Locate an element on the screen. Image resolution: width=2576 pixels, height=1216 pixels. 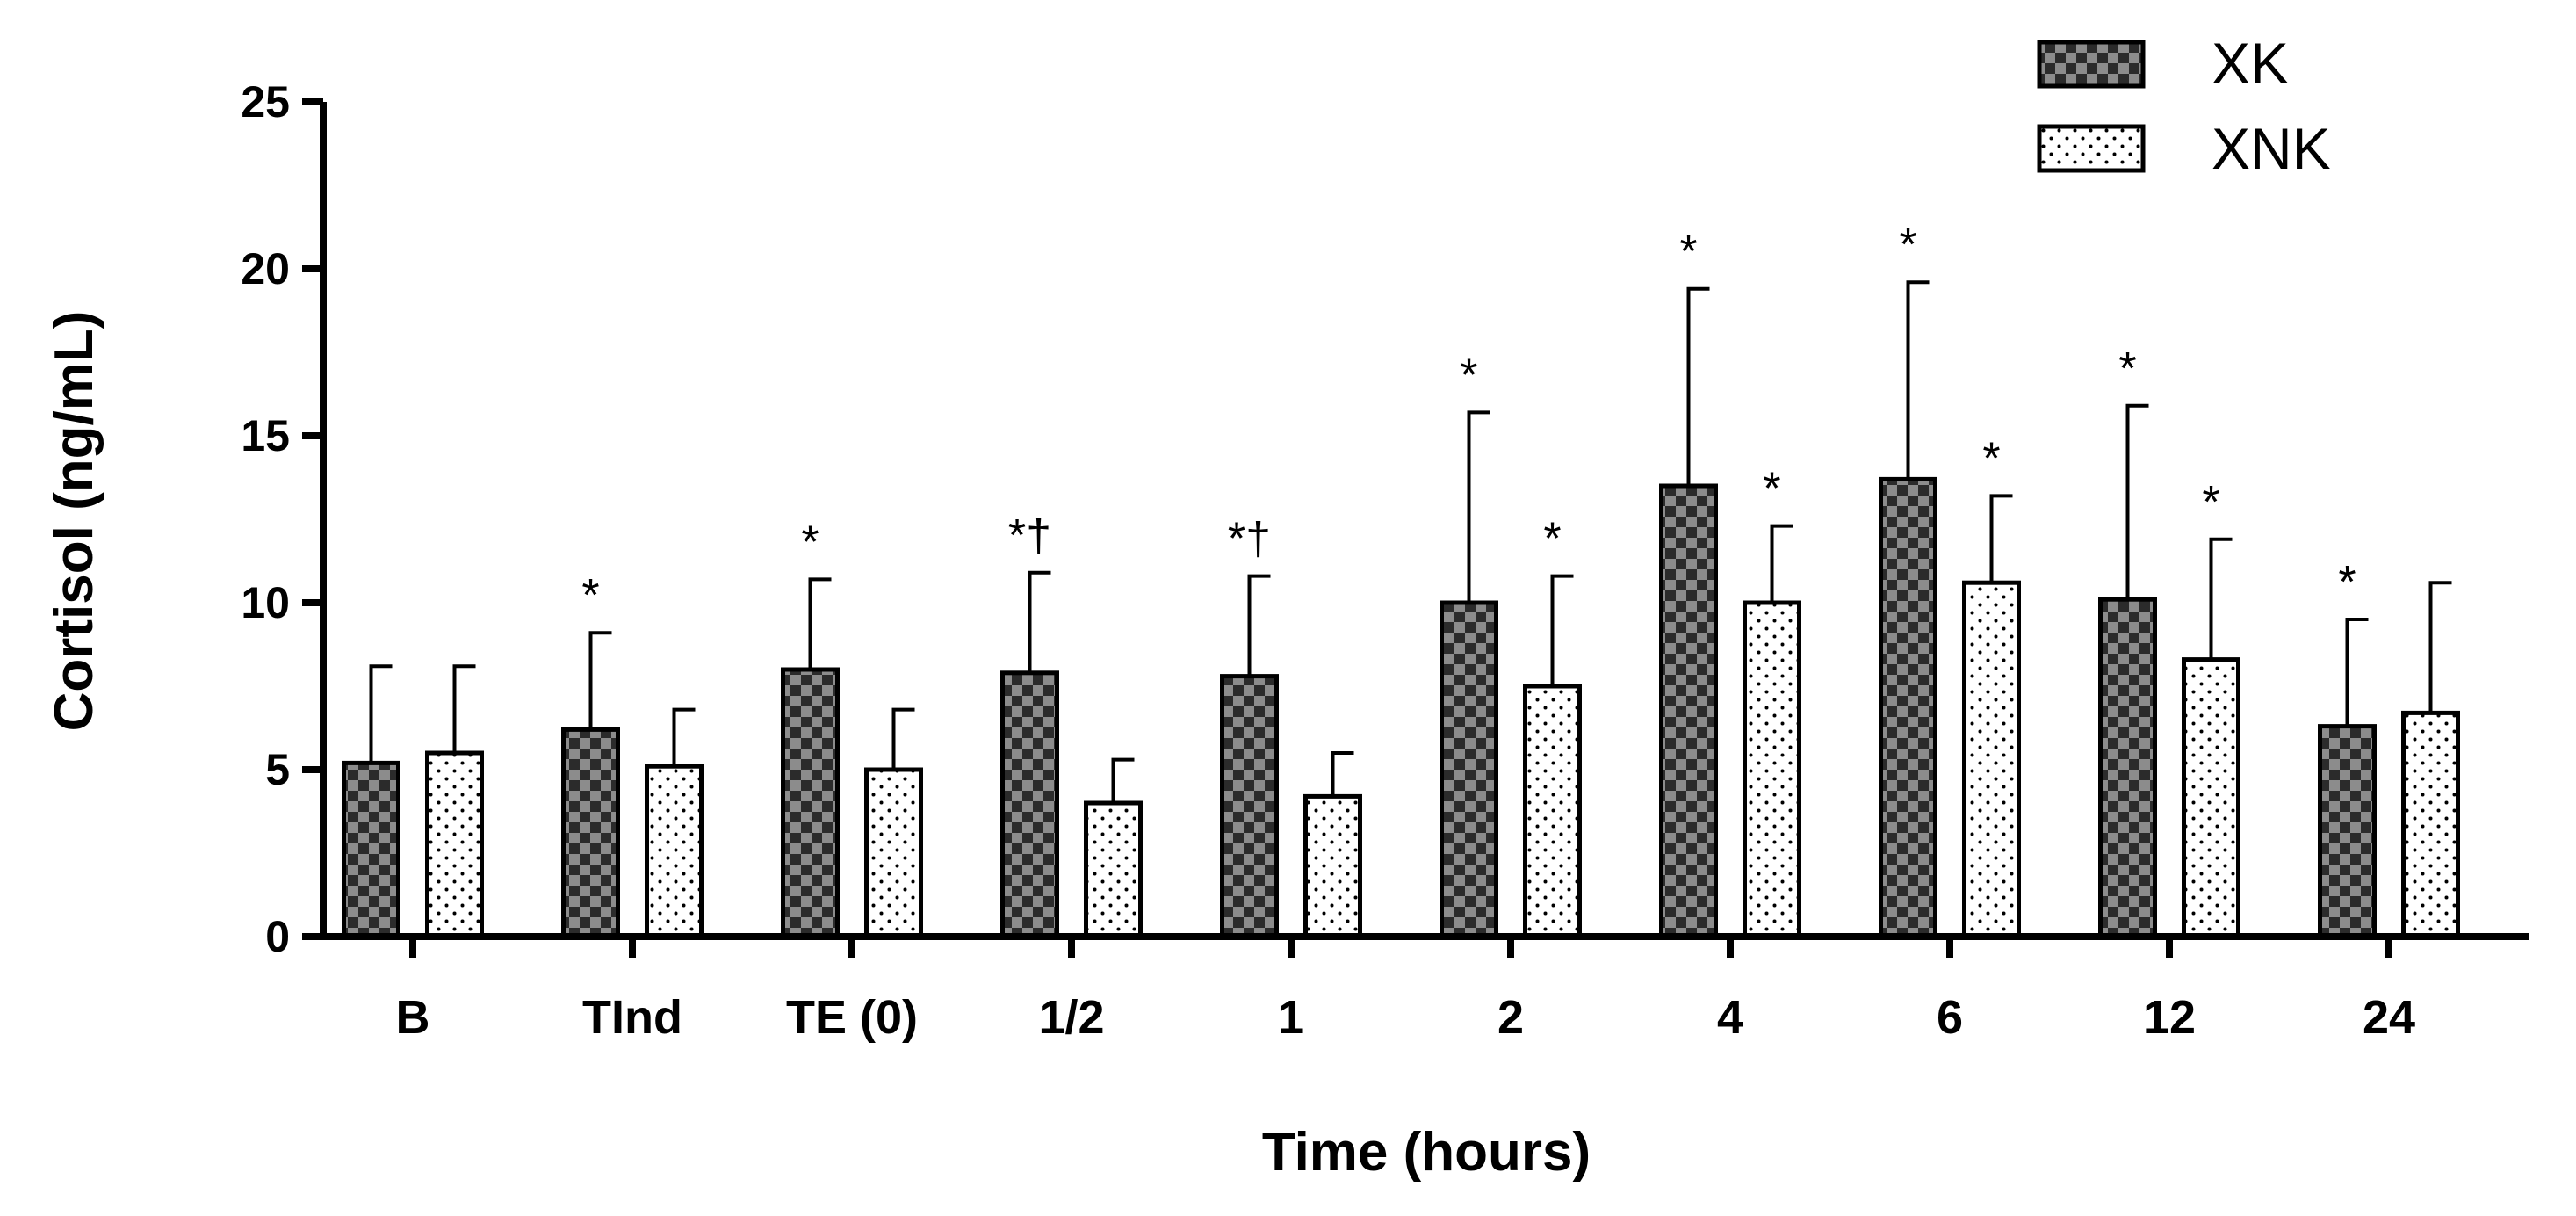
legend-swatch-xk is located at coordinates (2091, 64).